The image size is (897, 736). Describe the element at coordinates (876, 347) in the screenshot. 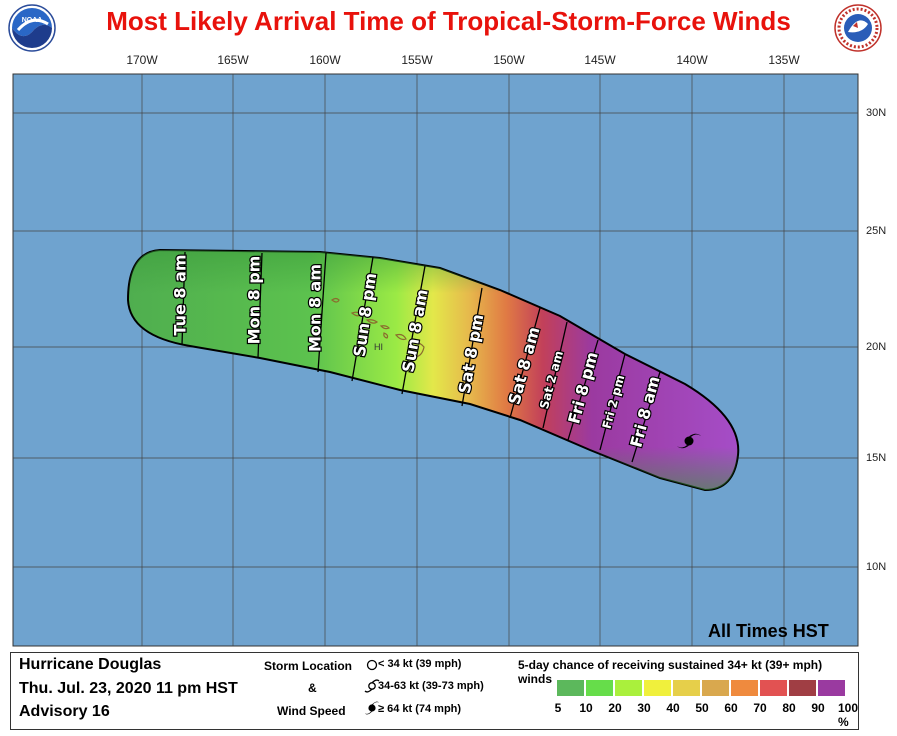

I see `lat-label-20n: 20N` at that location.